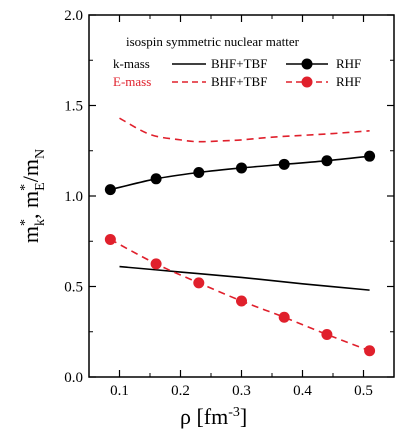  What do you see at coordinates (363, 391) in the screenshot?
I see `x-tick-label-4: 0.5` at bounding box center [363, 391].